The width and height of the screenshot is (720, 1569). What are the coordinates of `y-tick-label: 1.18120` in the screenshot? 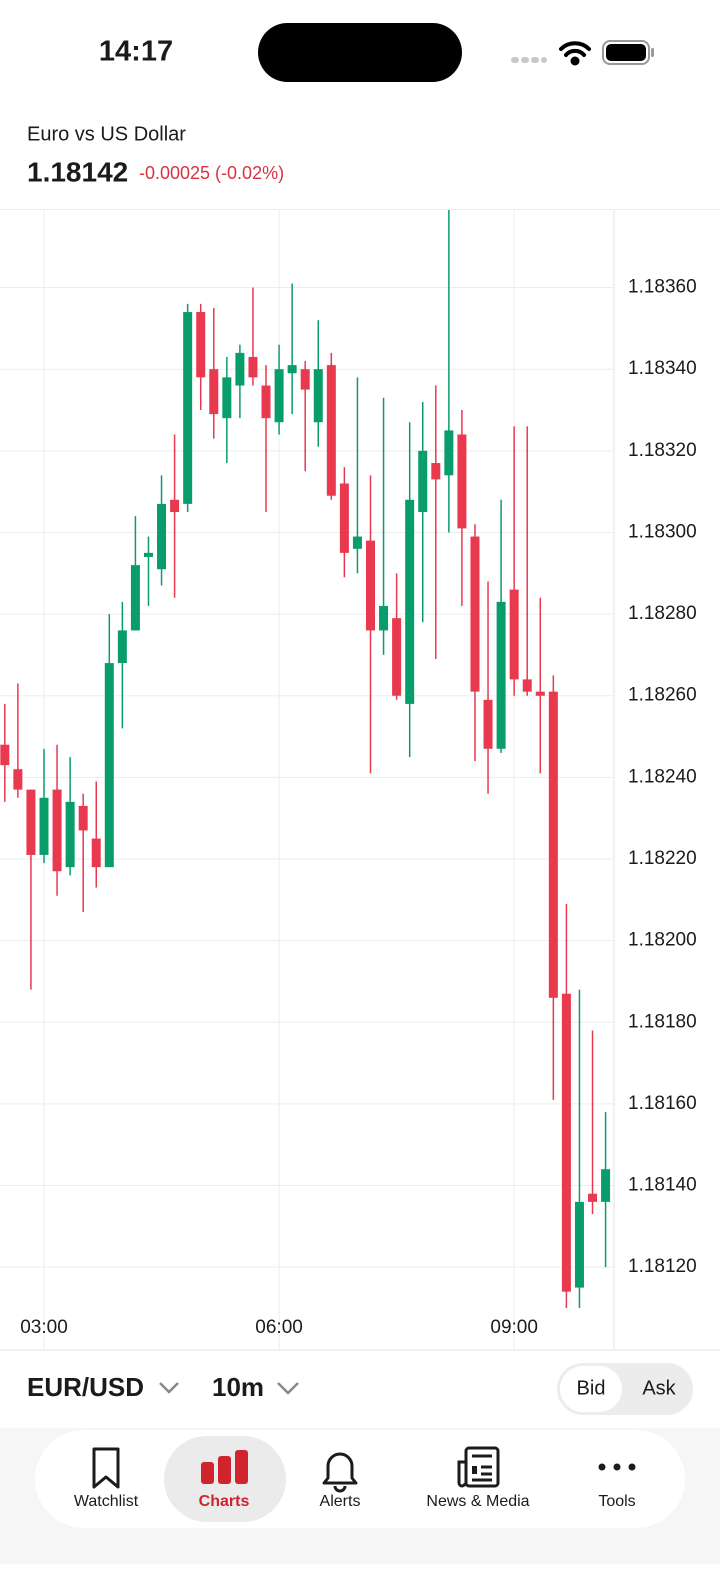 It's located at (662, 1266).